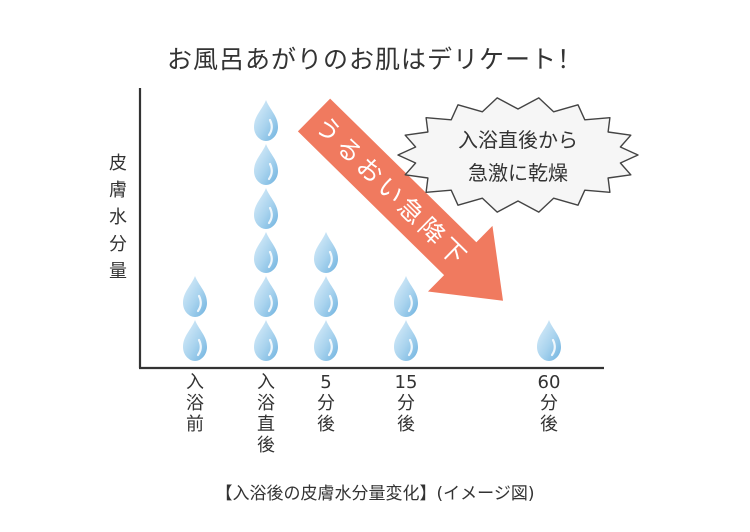 The height and width of the screenshot is (532, 750). I want to click on x-tick-label: 入浴前, so click(195, 403).